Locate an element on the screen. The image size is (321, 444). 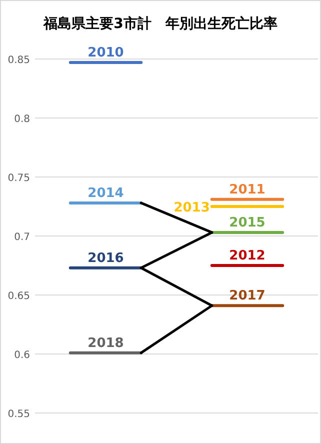
series-label: 2013 is located at coordinates (192, 208).